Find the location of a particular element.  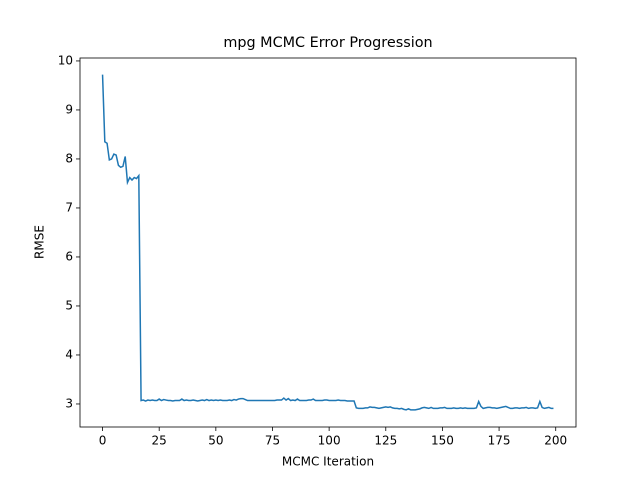

x-tick-label: 100 is located at coordinates (329, 441).